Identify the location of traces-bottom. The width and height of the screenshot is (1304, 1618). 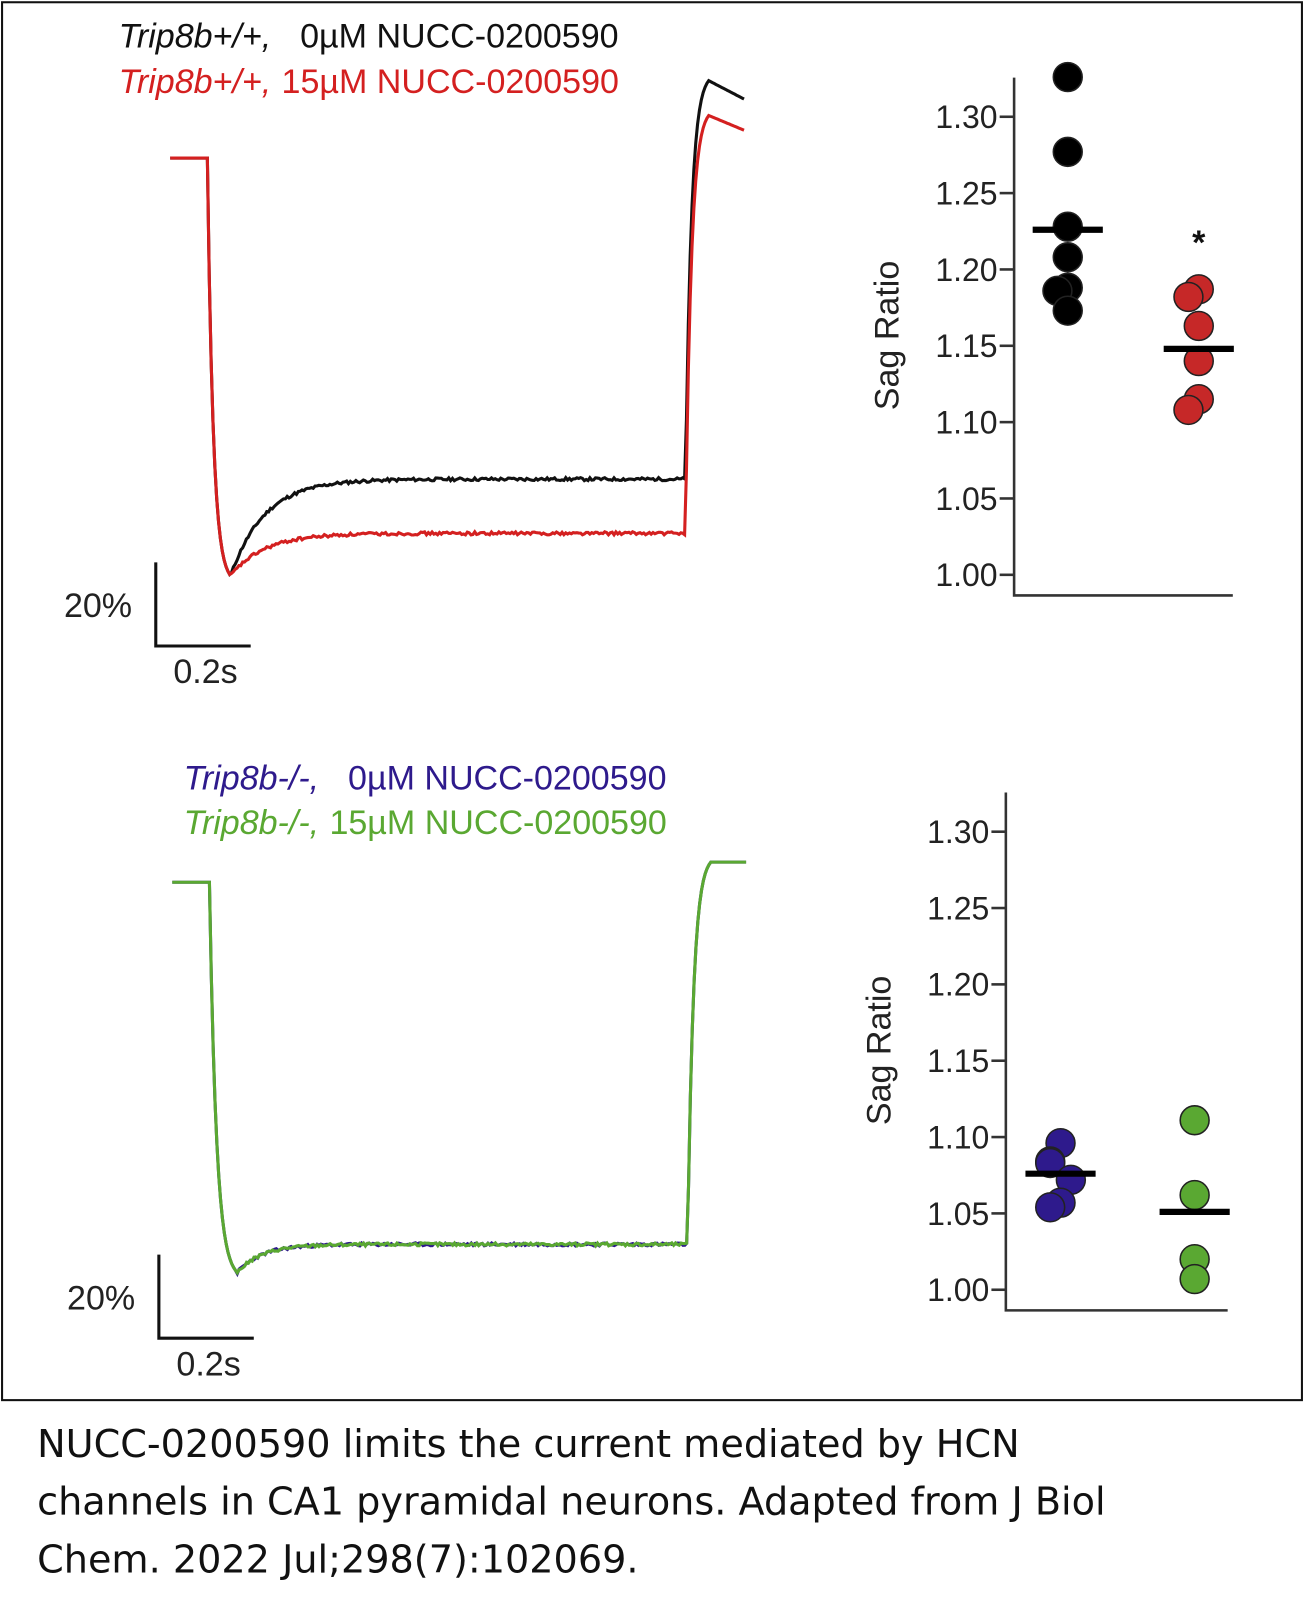
(459, 1069).